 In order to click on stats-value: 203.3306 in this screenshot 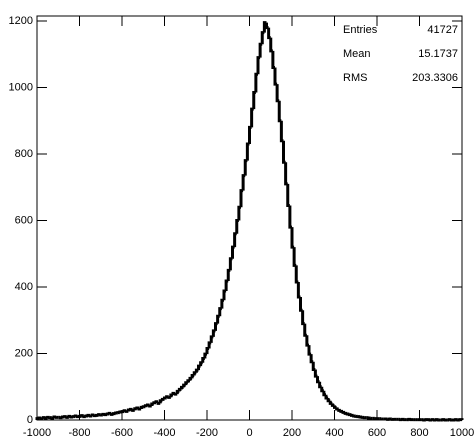, I will do `click(435, 78)`.